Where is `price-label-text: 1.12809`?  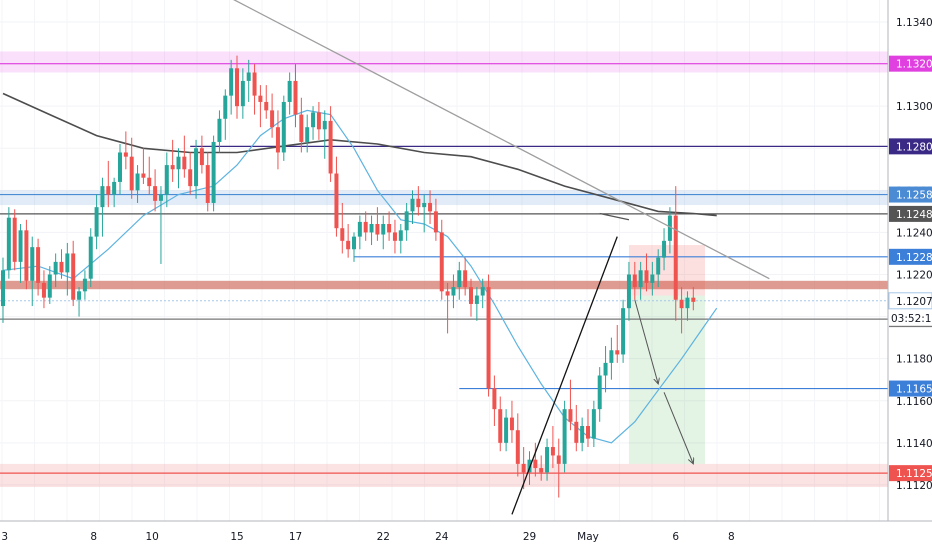 price-label-text: 1.12809 is located at coordinates (914, 147).